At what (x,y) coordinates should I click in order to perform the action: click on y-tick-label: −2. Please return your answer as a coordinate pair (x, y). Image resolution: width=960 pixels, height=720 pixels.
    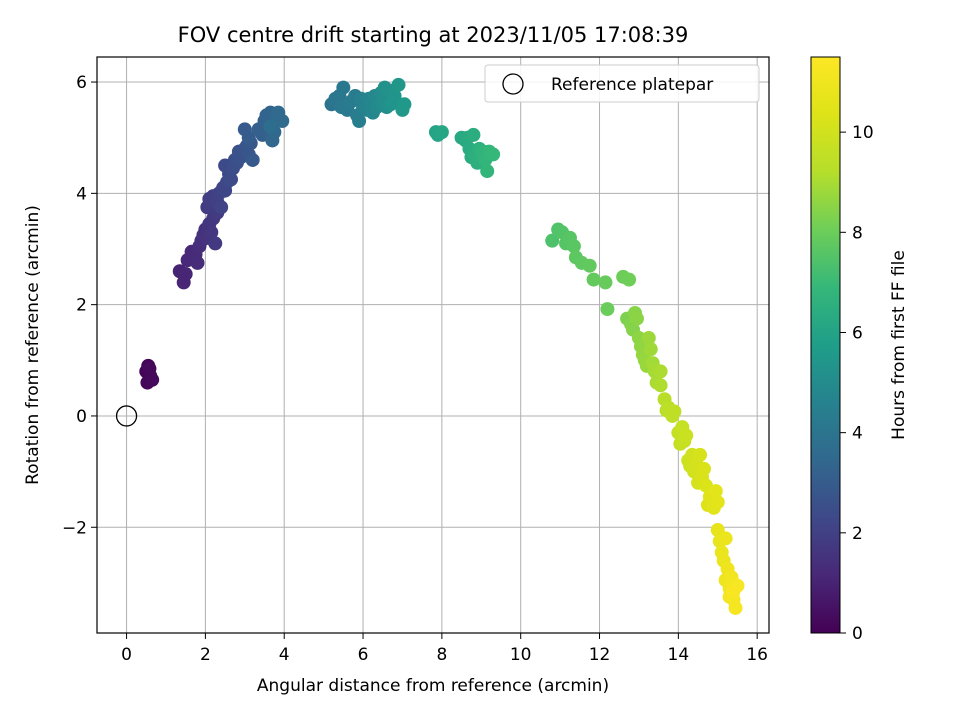
    Looking at the image, I should click on (74, 528).